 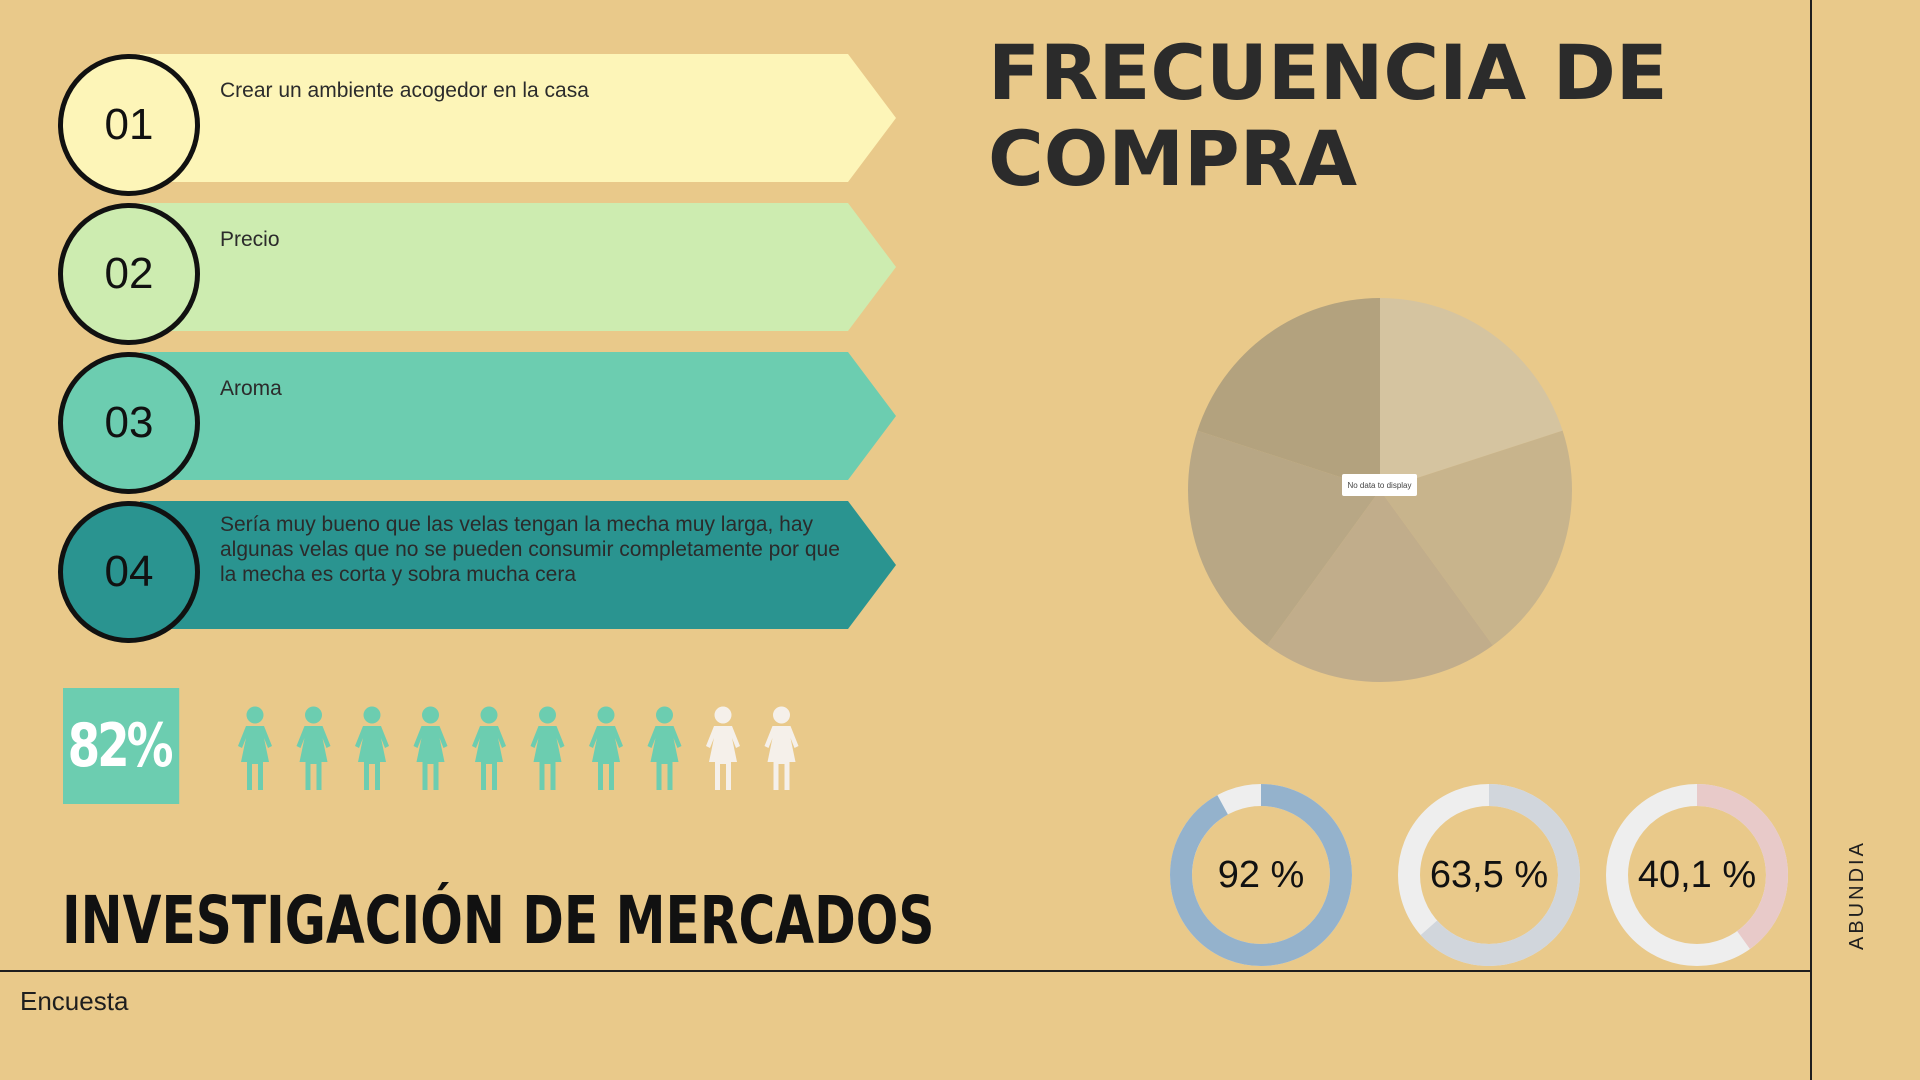 What do you see at coordinates (129, 125) in the screenshot?
I see `reason-number-1: 01` at bounding box center [129, 125].